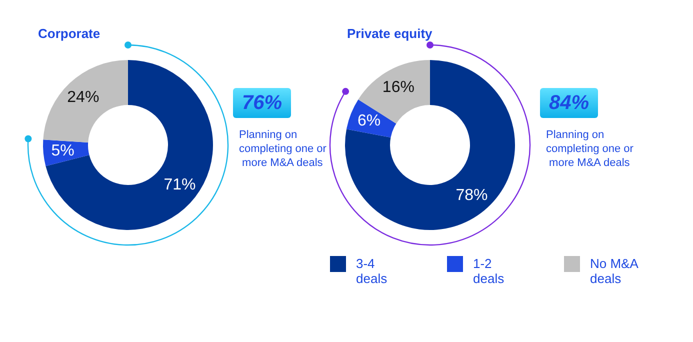  What do you see at coordinates (180, 185) in the screenshot?
I see `data-label: 71%` at bounding box center [180, 185].